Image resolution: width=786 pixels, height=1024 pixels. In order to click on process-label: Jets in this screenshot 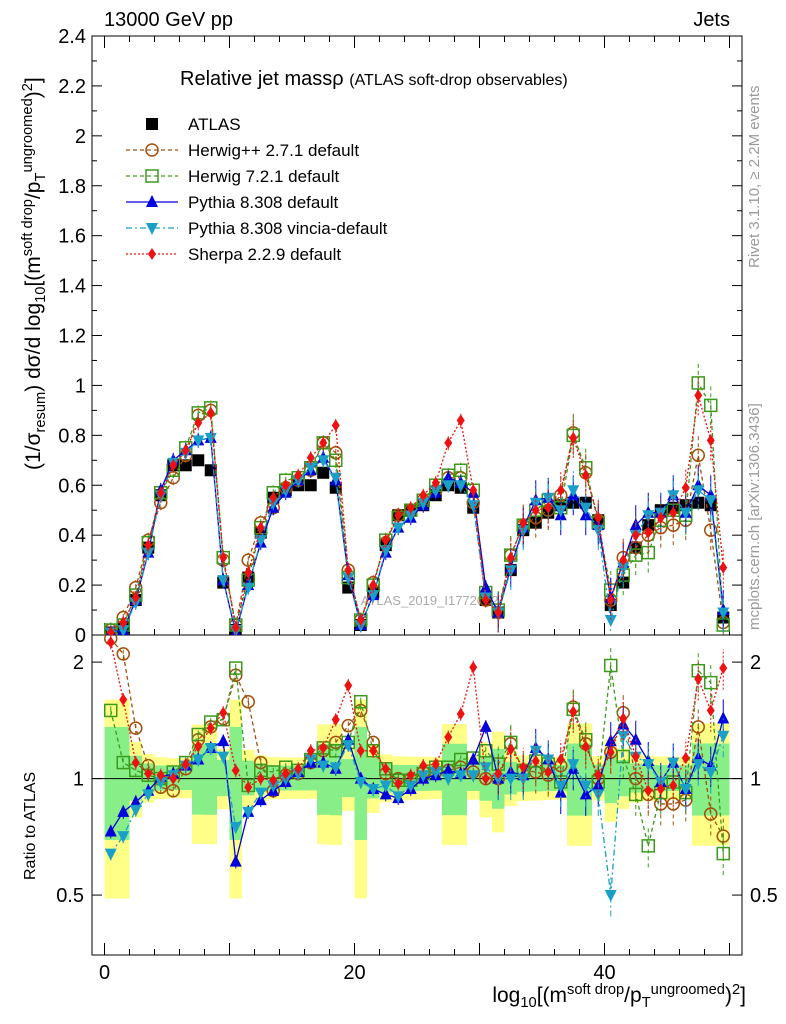, I will do `click(711, 20)`.